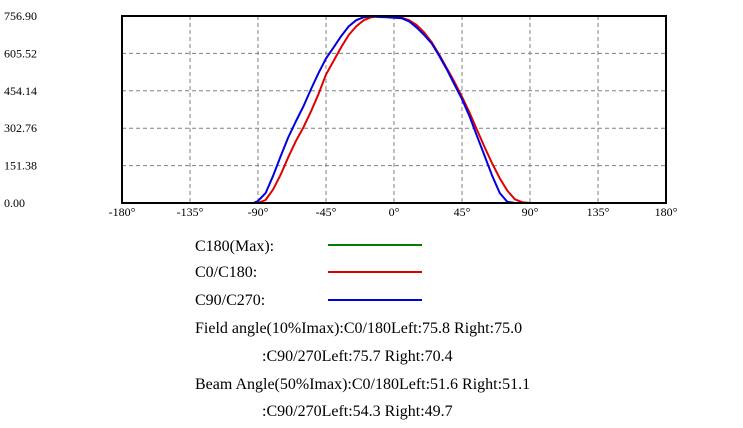  I want to click on x-tick-label: 180°, so click(666, 212).